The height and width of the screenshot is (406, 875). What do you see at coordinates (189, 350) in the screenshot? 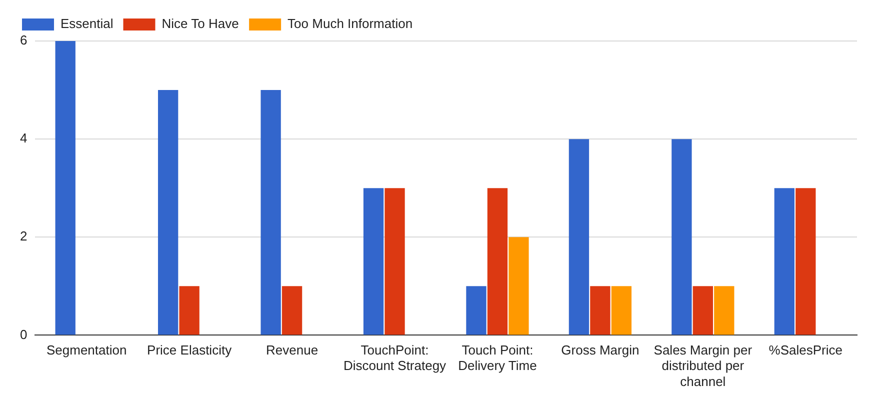
I see `x-tick-label: Price Elasticity` at bounding box center [189, 350].